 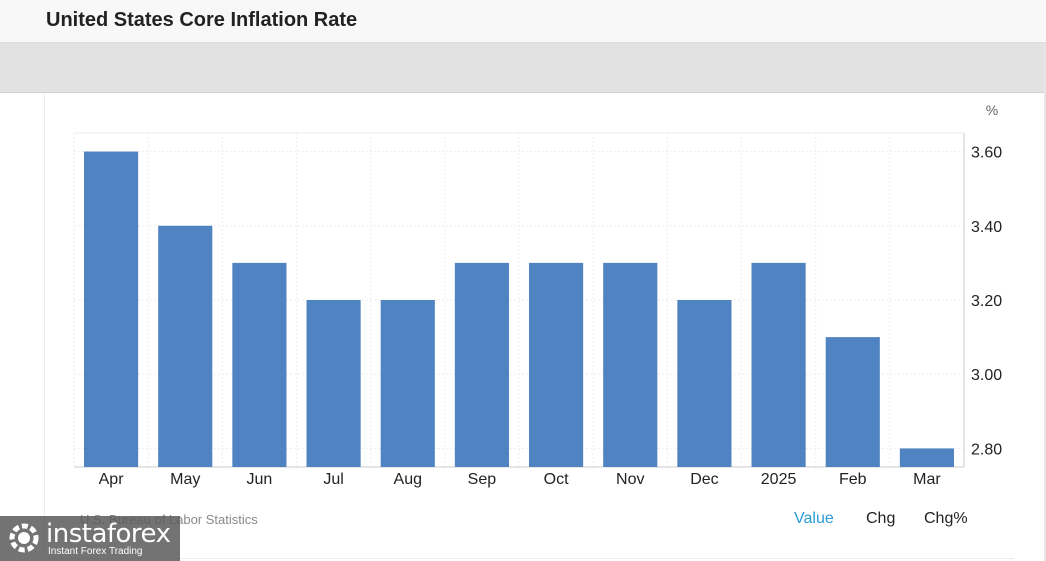 What do you see at coordinates (202, 20) in the screenshot?
I see `page-title: United States Core Inflation Rate` at bounding box center [202, 20].